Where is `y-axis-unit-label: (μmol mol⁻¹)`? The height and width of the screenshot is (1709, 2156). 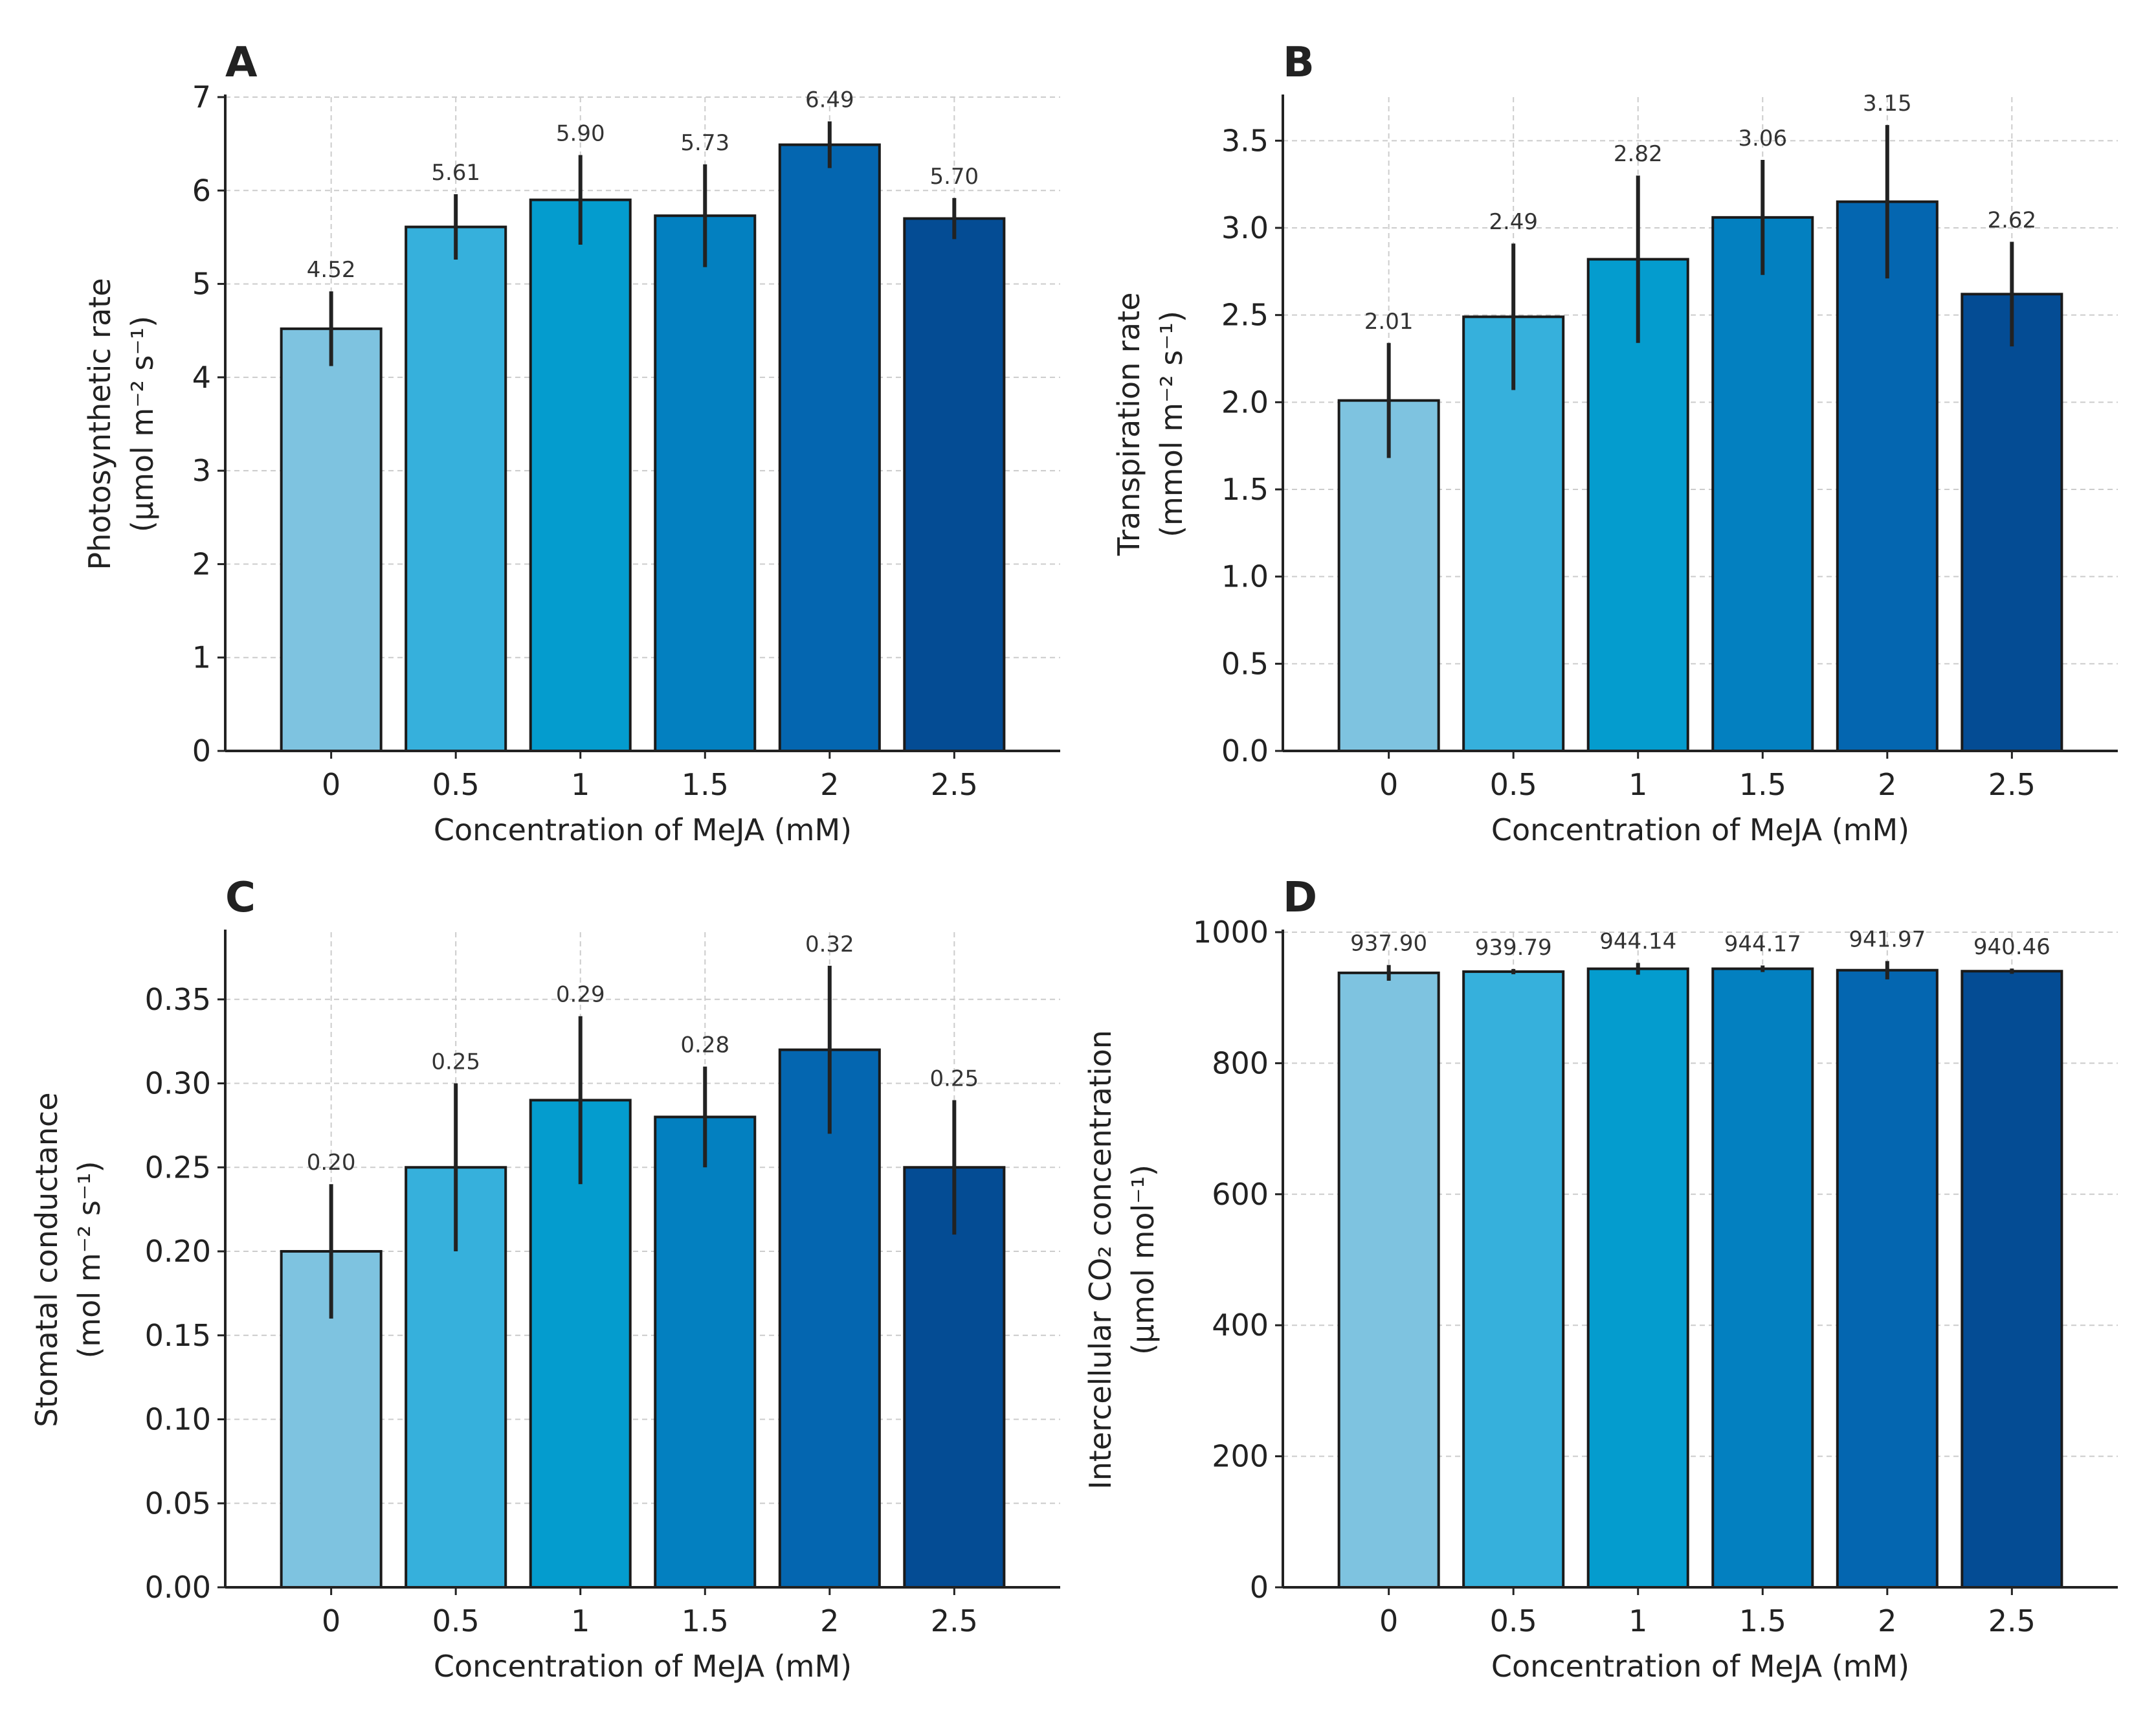
y-axis-unit-label: (μmol mol⁻¹) is located at coordinates (1143, 1260).